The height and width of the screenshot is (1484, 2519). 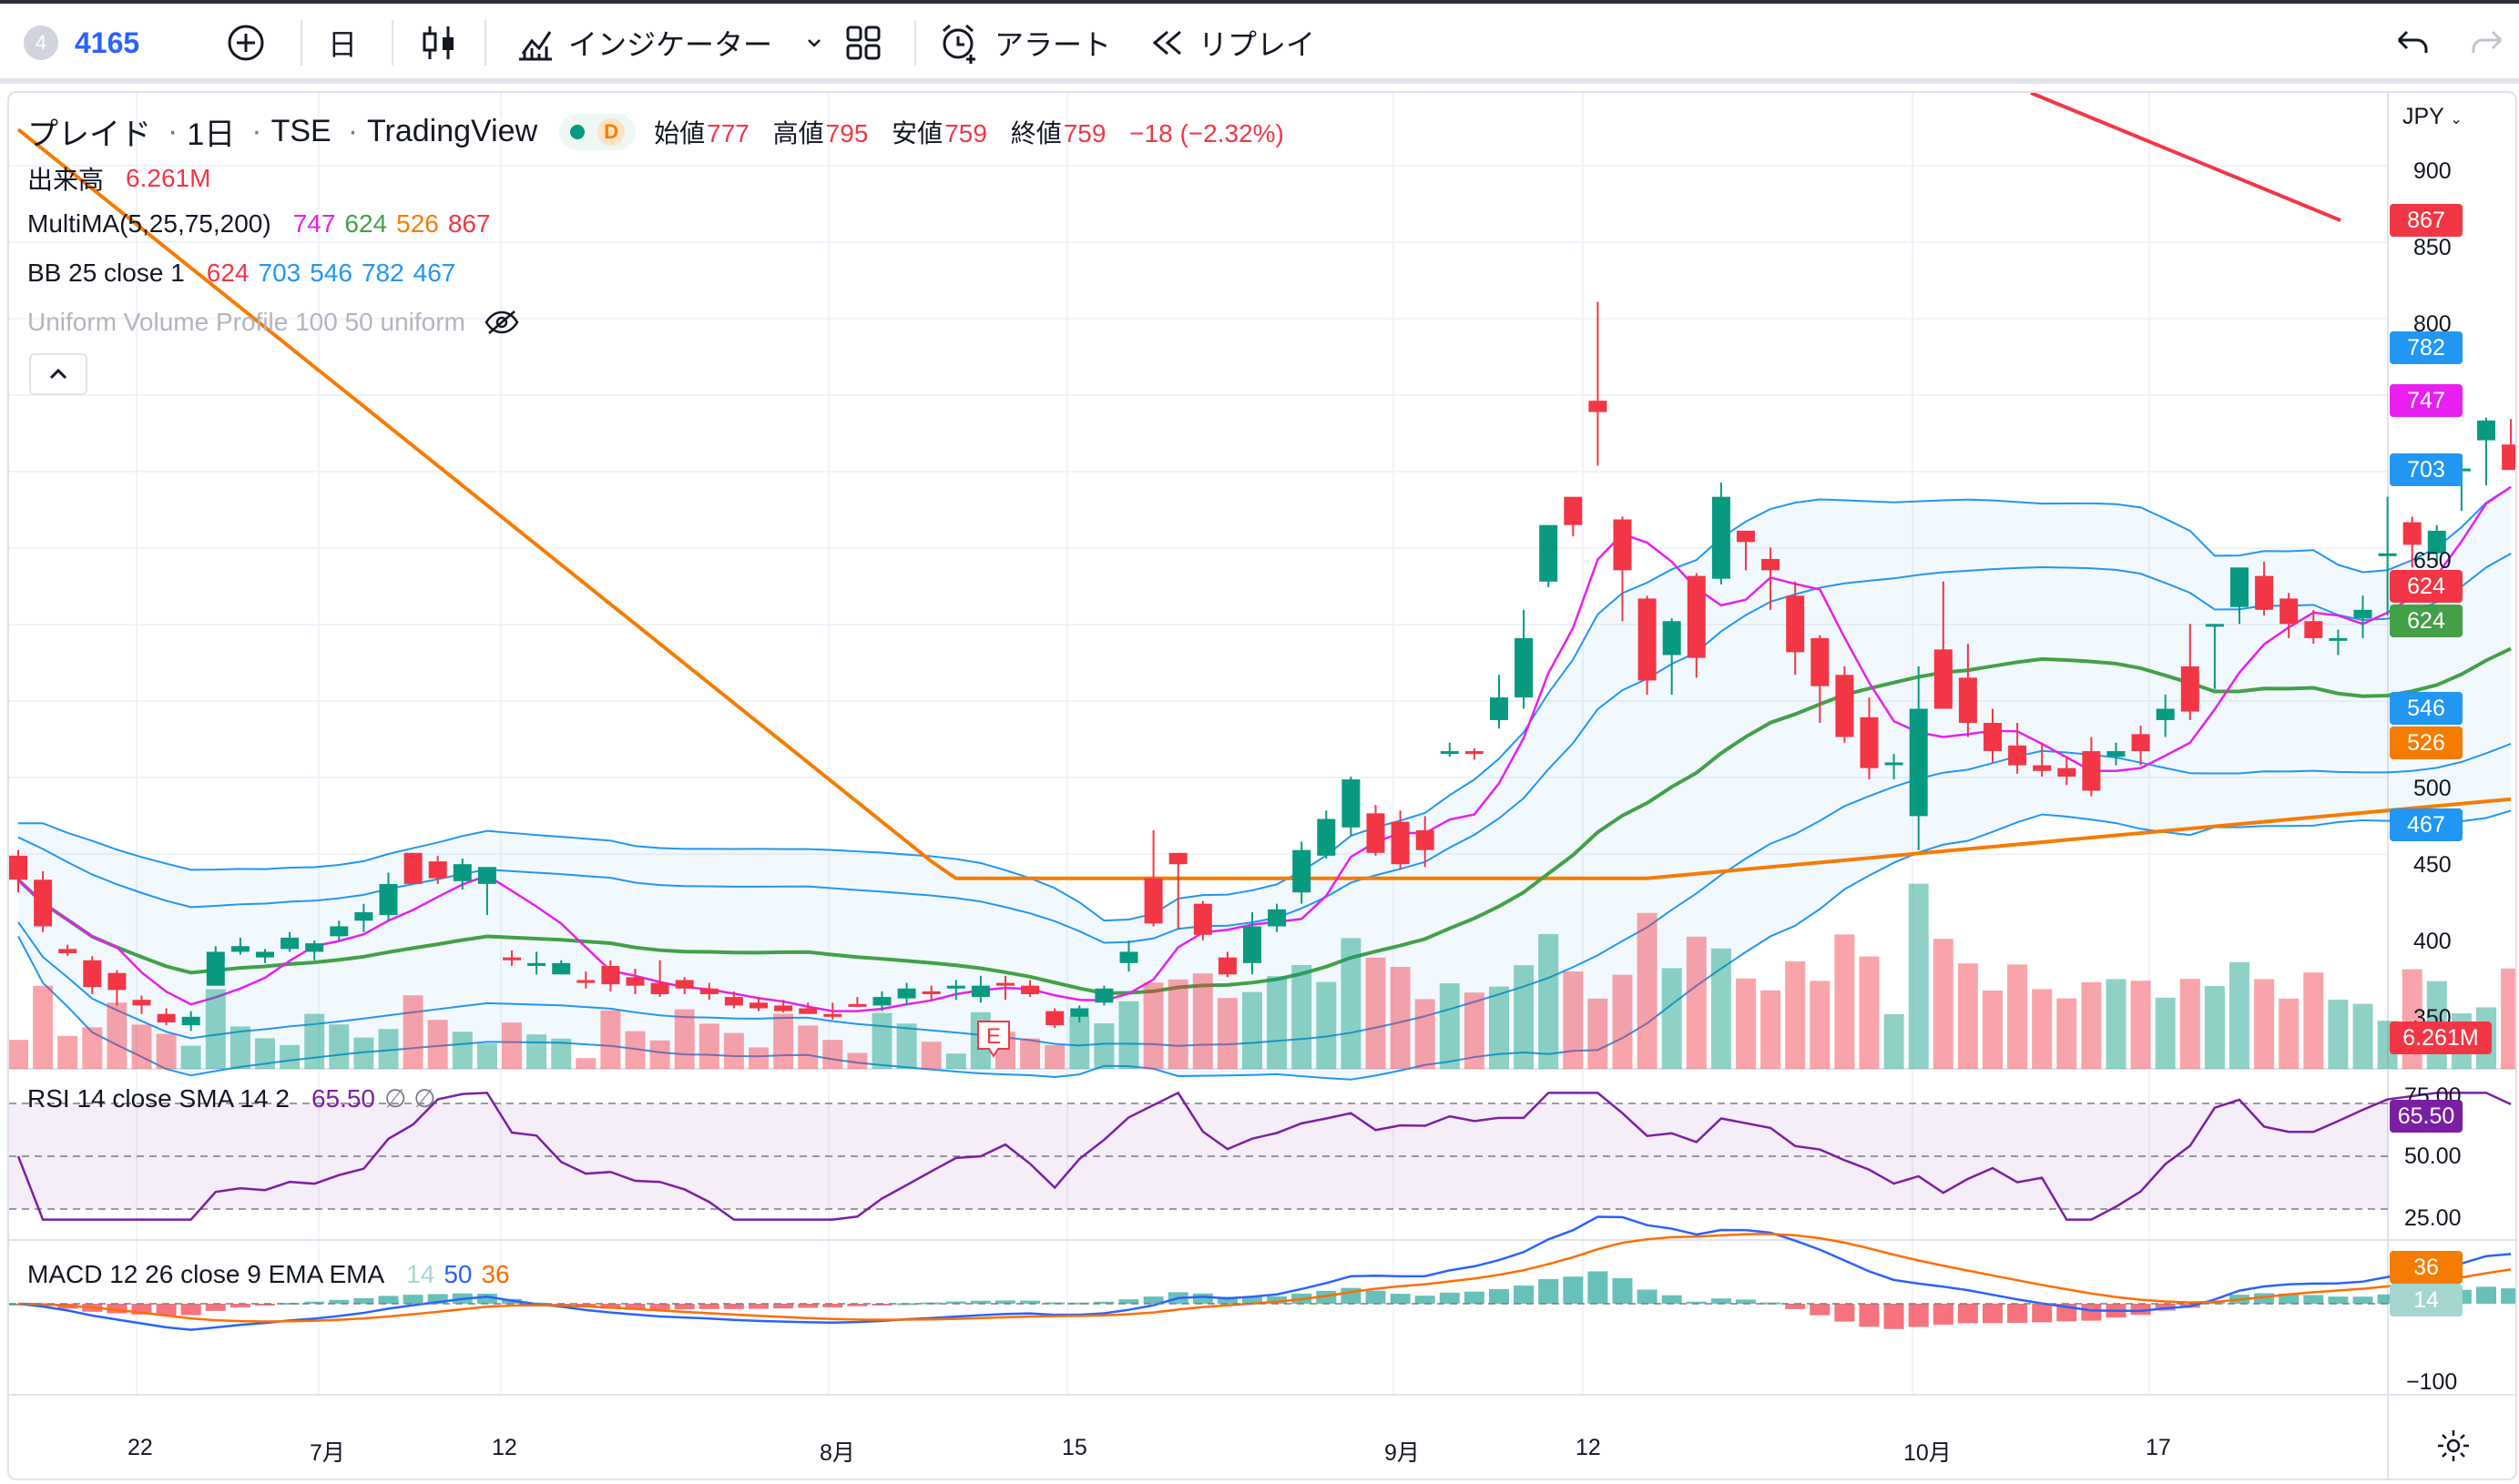 I want to click on redo-button, so click(x=2487, y=43).